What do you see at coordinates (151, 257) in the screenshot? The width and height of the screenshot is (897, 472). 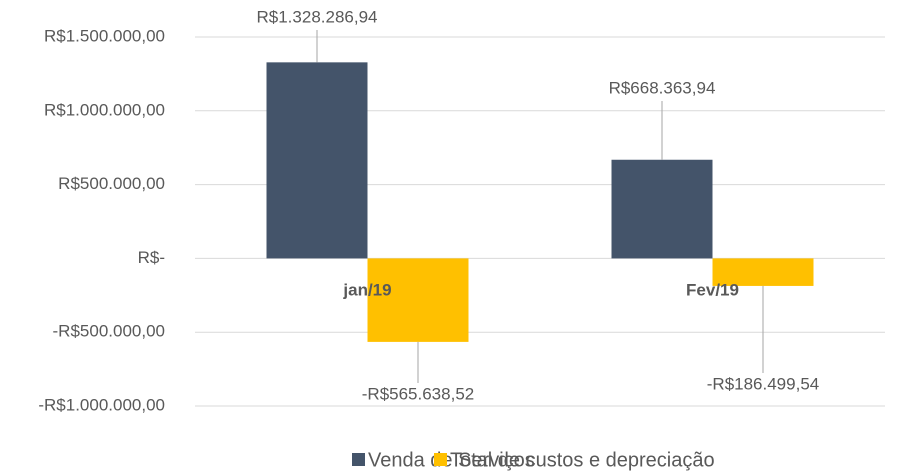 I see `y-tick-label: R$-` at bounding box center [151, 257].